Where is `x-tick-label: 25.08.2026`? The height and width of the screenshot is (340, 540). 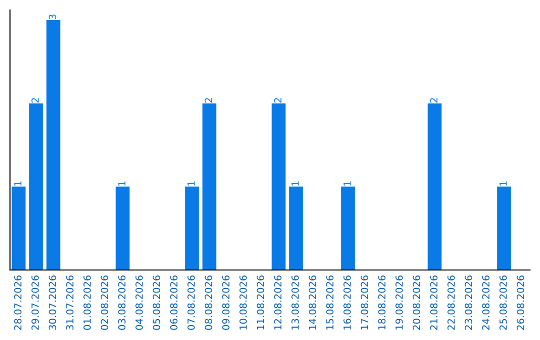
x-tick-label: 25.08.2026 is located at coordinates (503, 302).